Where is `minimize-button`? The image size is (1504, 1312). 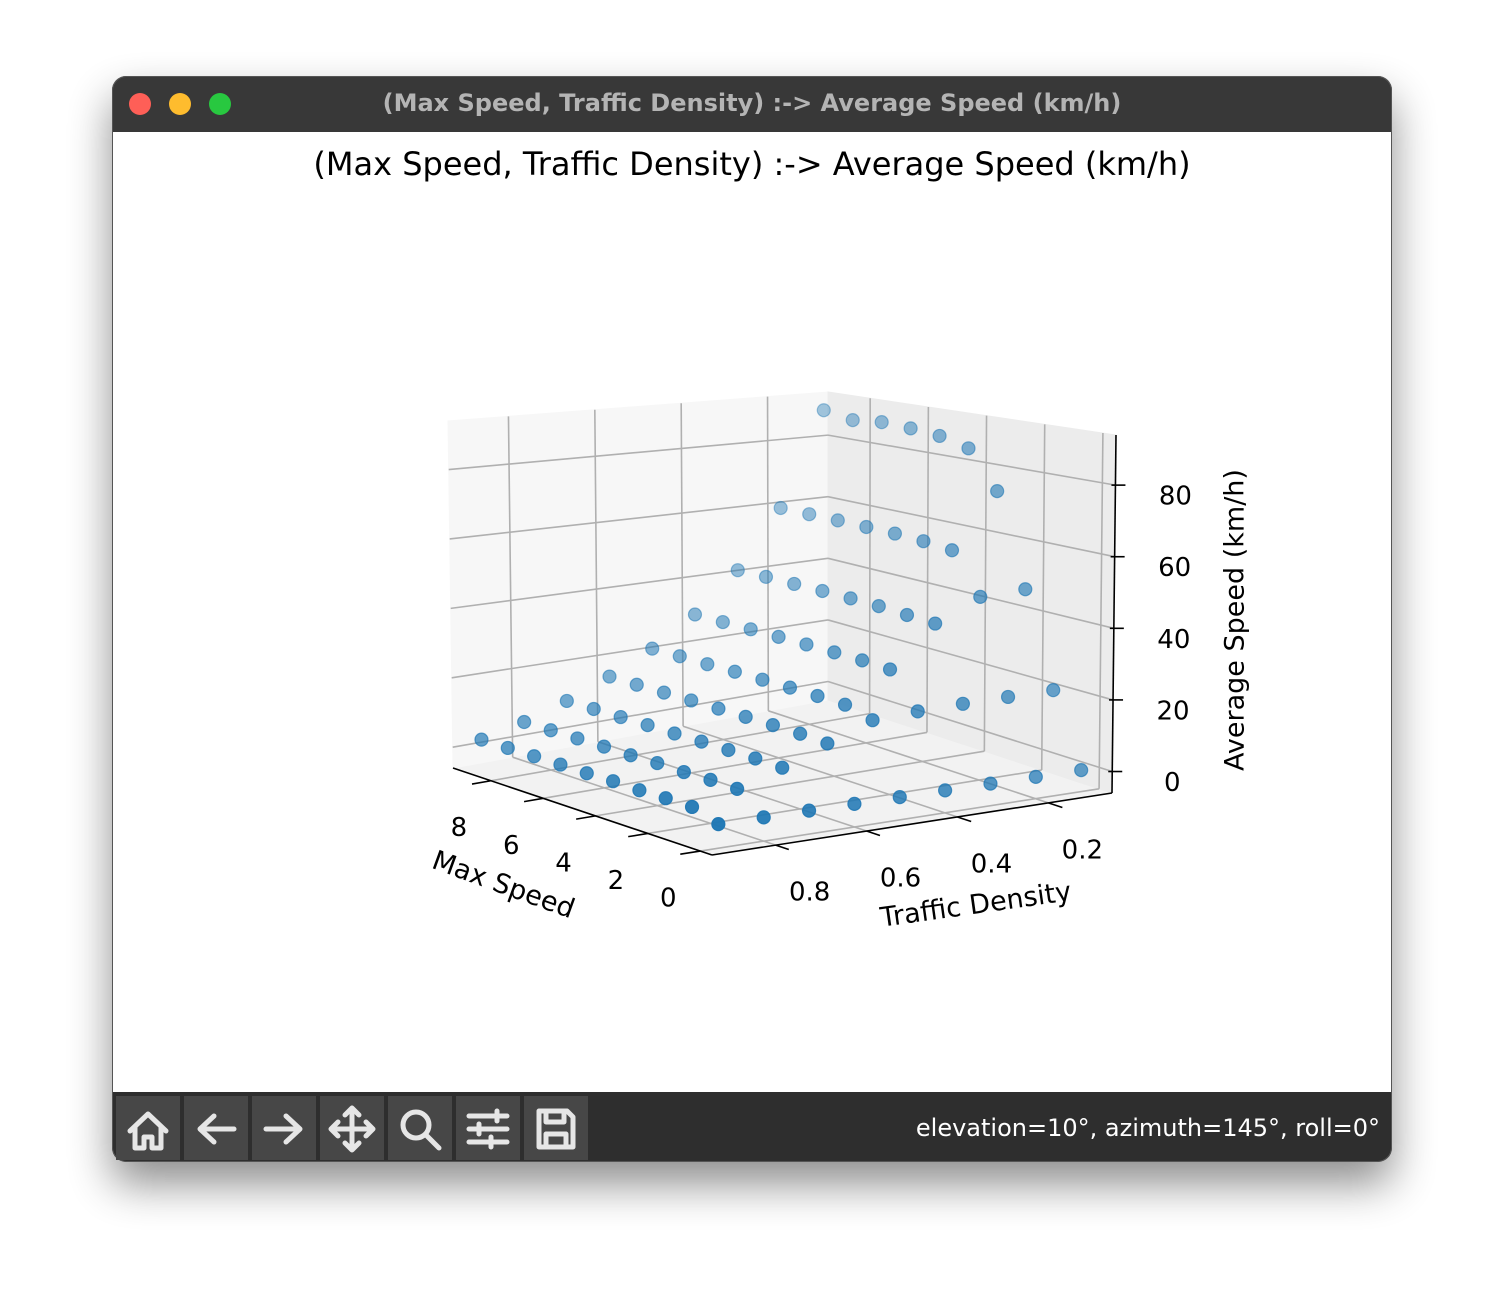 minimize-button is located at coordinates (180, 104).